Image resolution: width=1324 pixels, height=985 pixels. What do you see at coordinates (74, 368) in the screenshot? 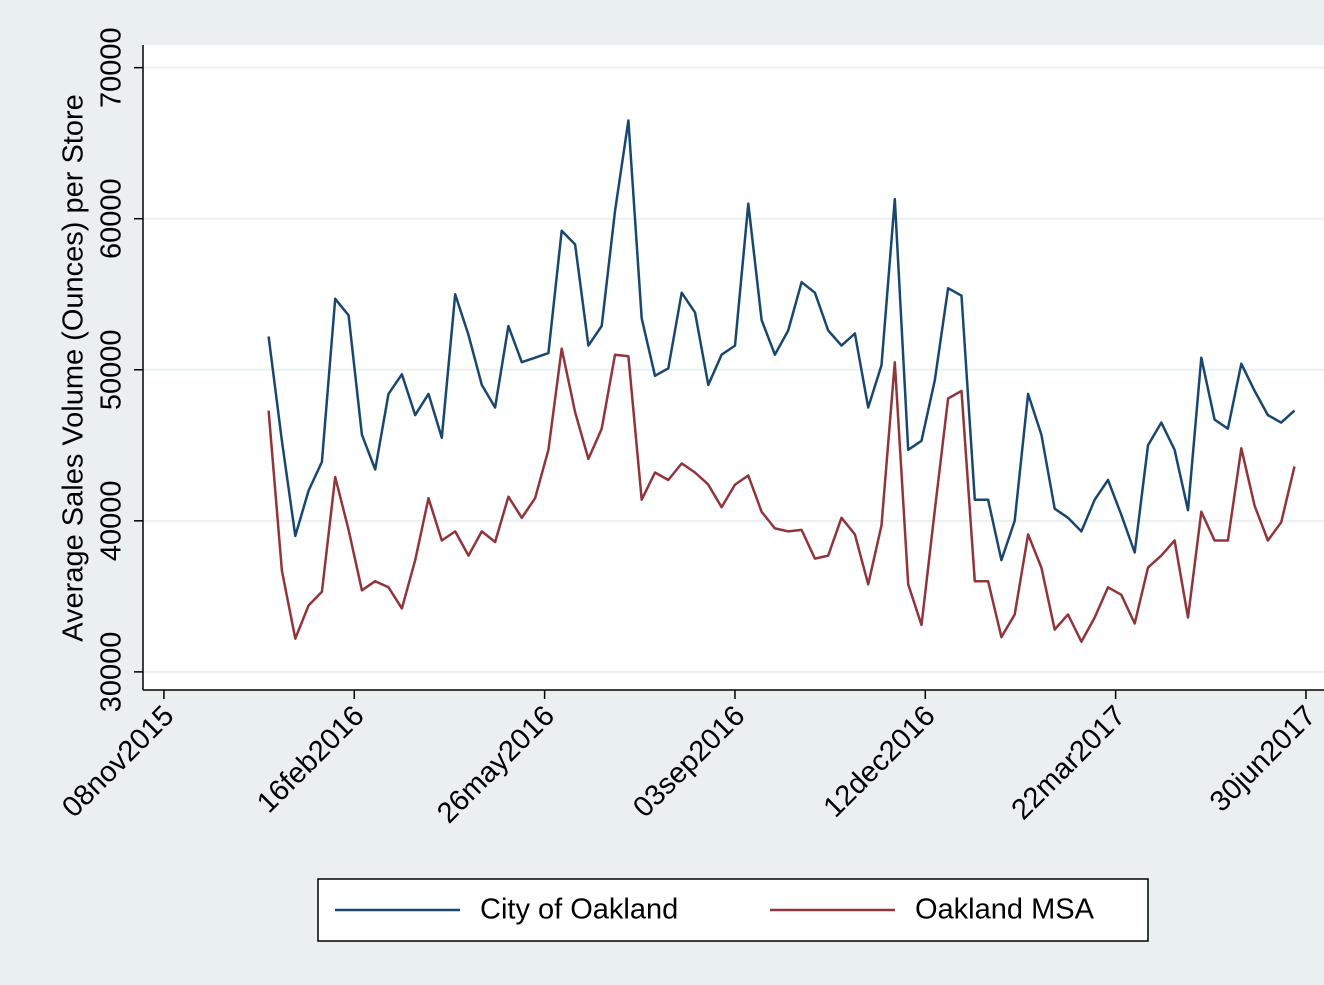
I see `y-axis-title: Average Sales Volume (Ounces) per Store` at bounding box center [74, 368].